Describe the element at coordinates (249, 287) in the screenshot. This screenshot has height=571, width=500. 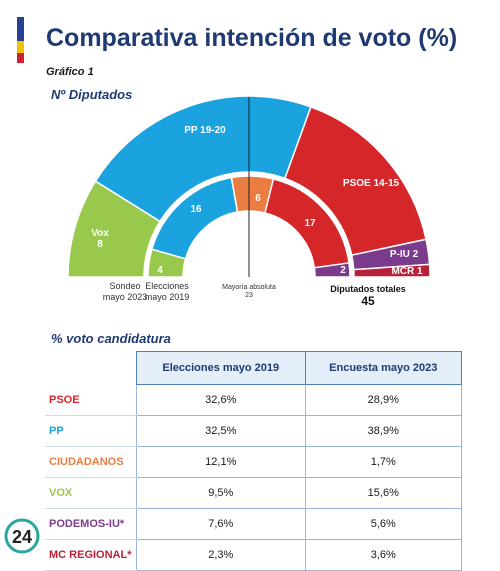
I see `majority-label: Mayoría absoluta` at that location.